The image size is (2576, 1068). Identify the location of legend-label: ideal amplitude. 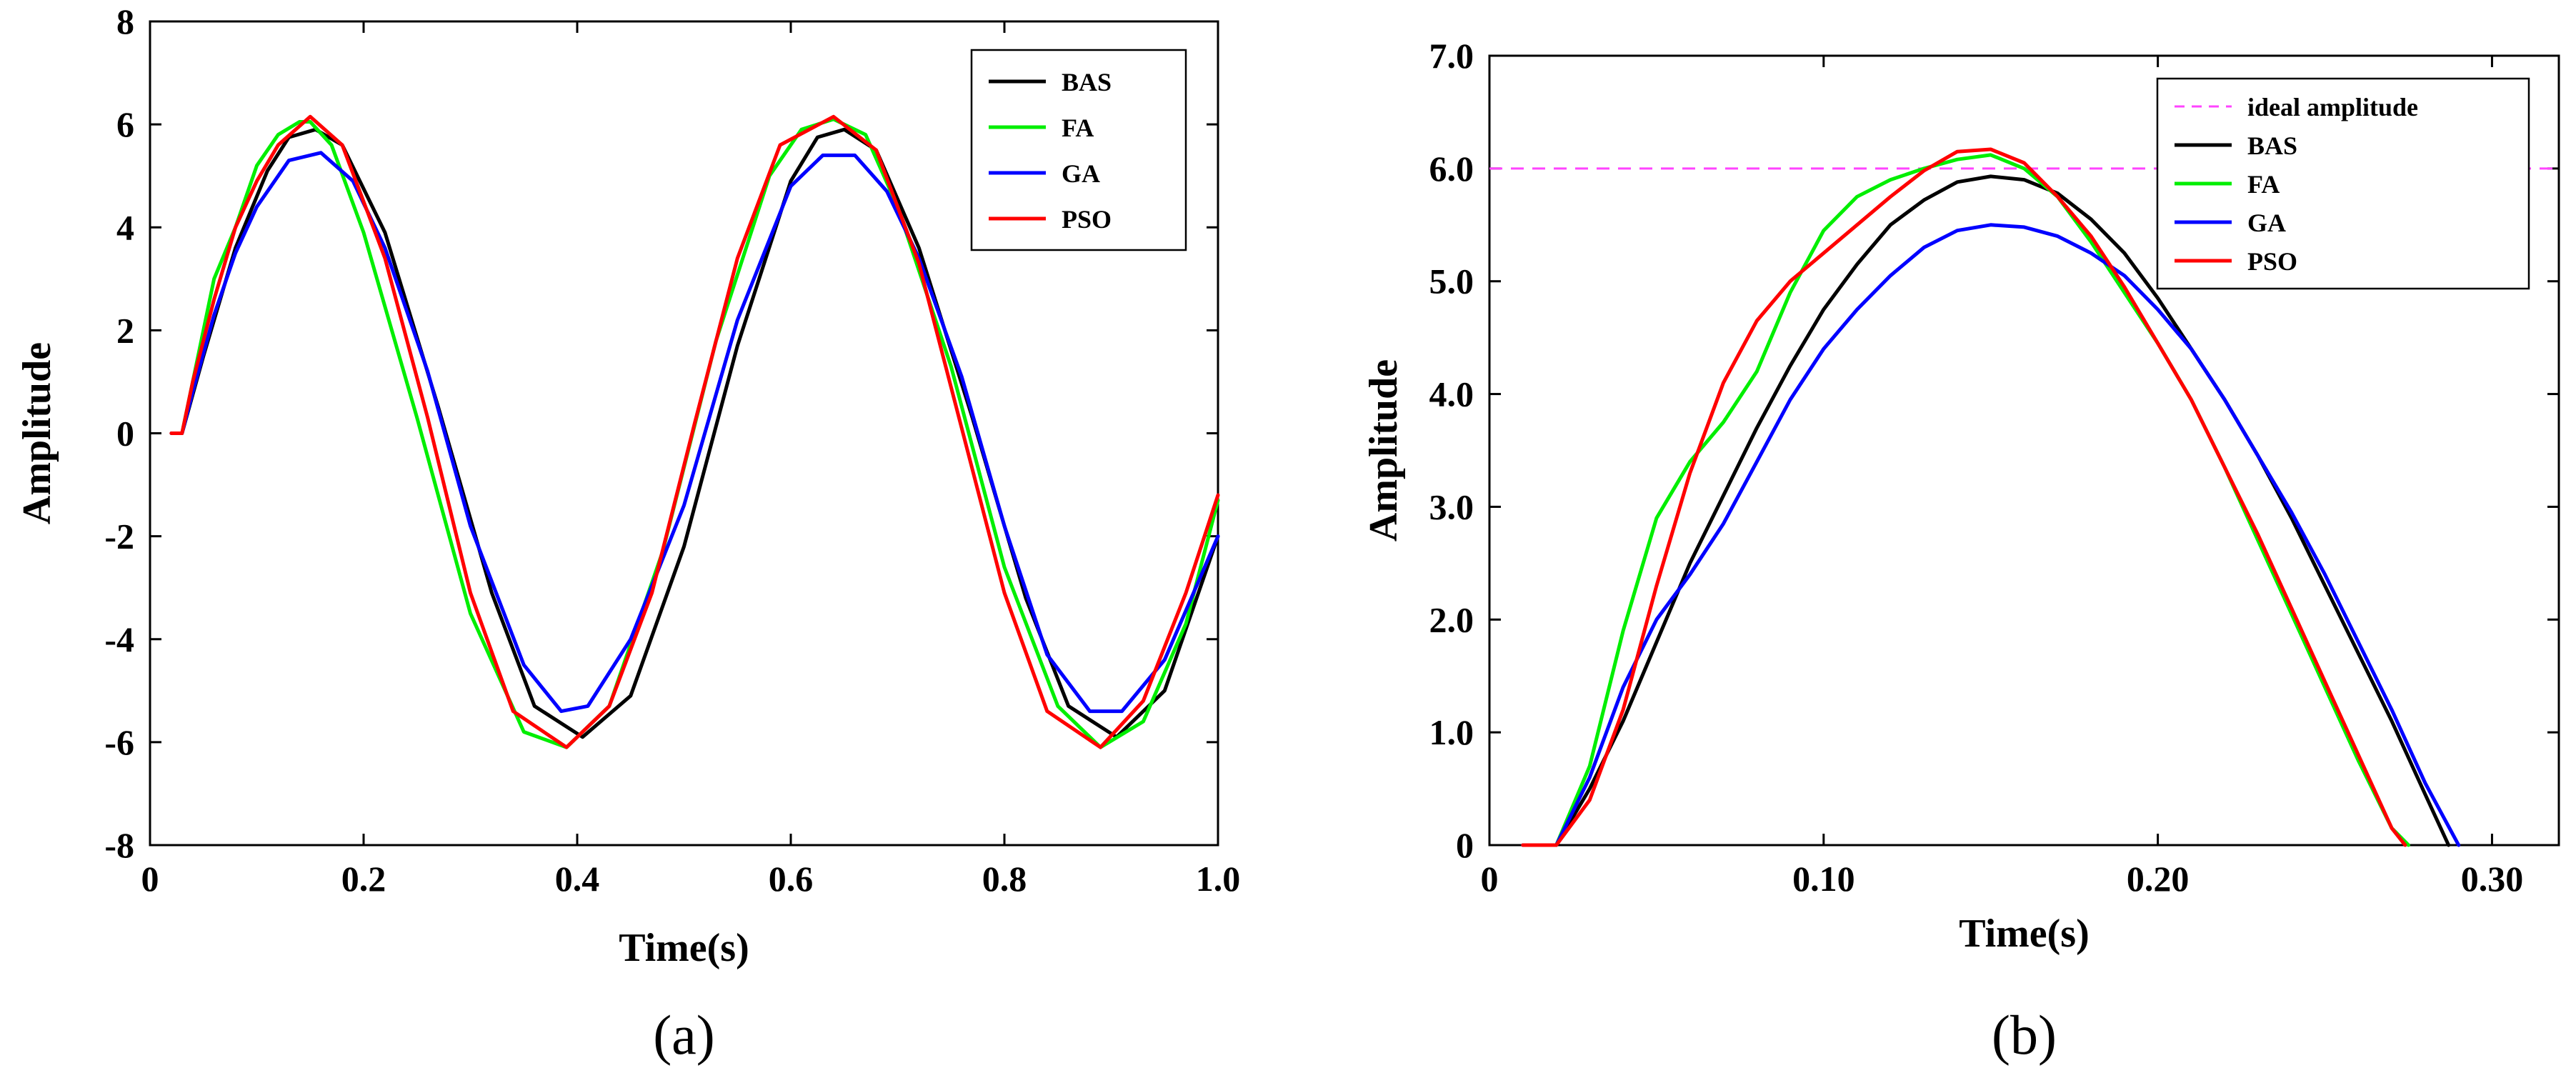
(2333, 107).